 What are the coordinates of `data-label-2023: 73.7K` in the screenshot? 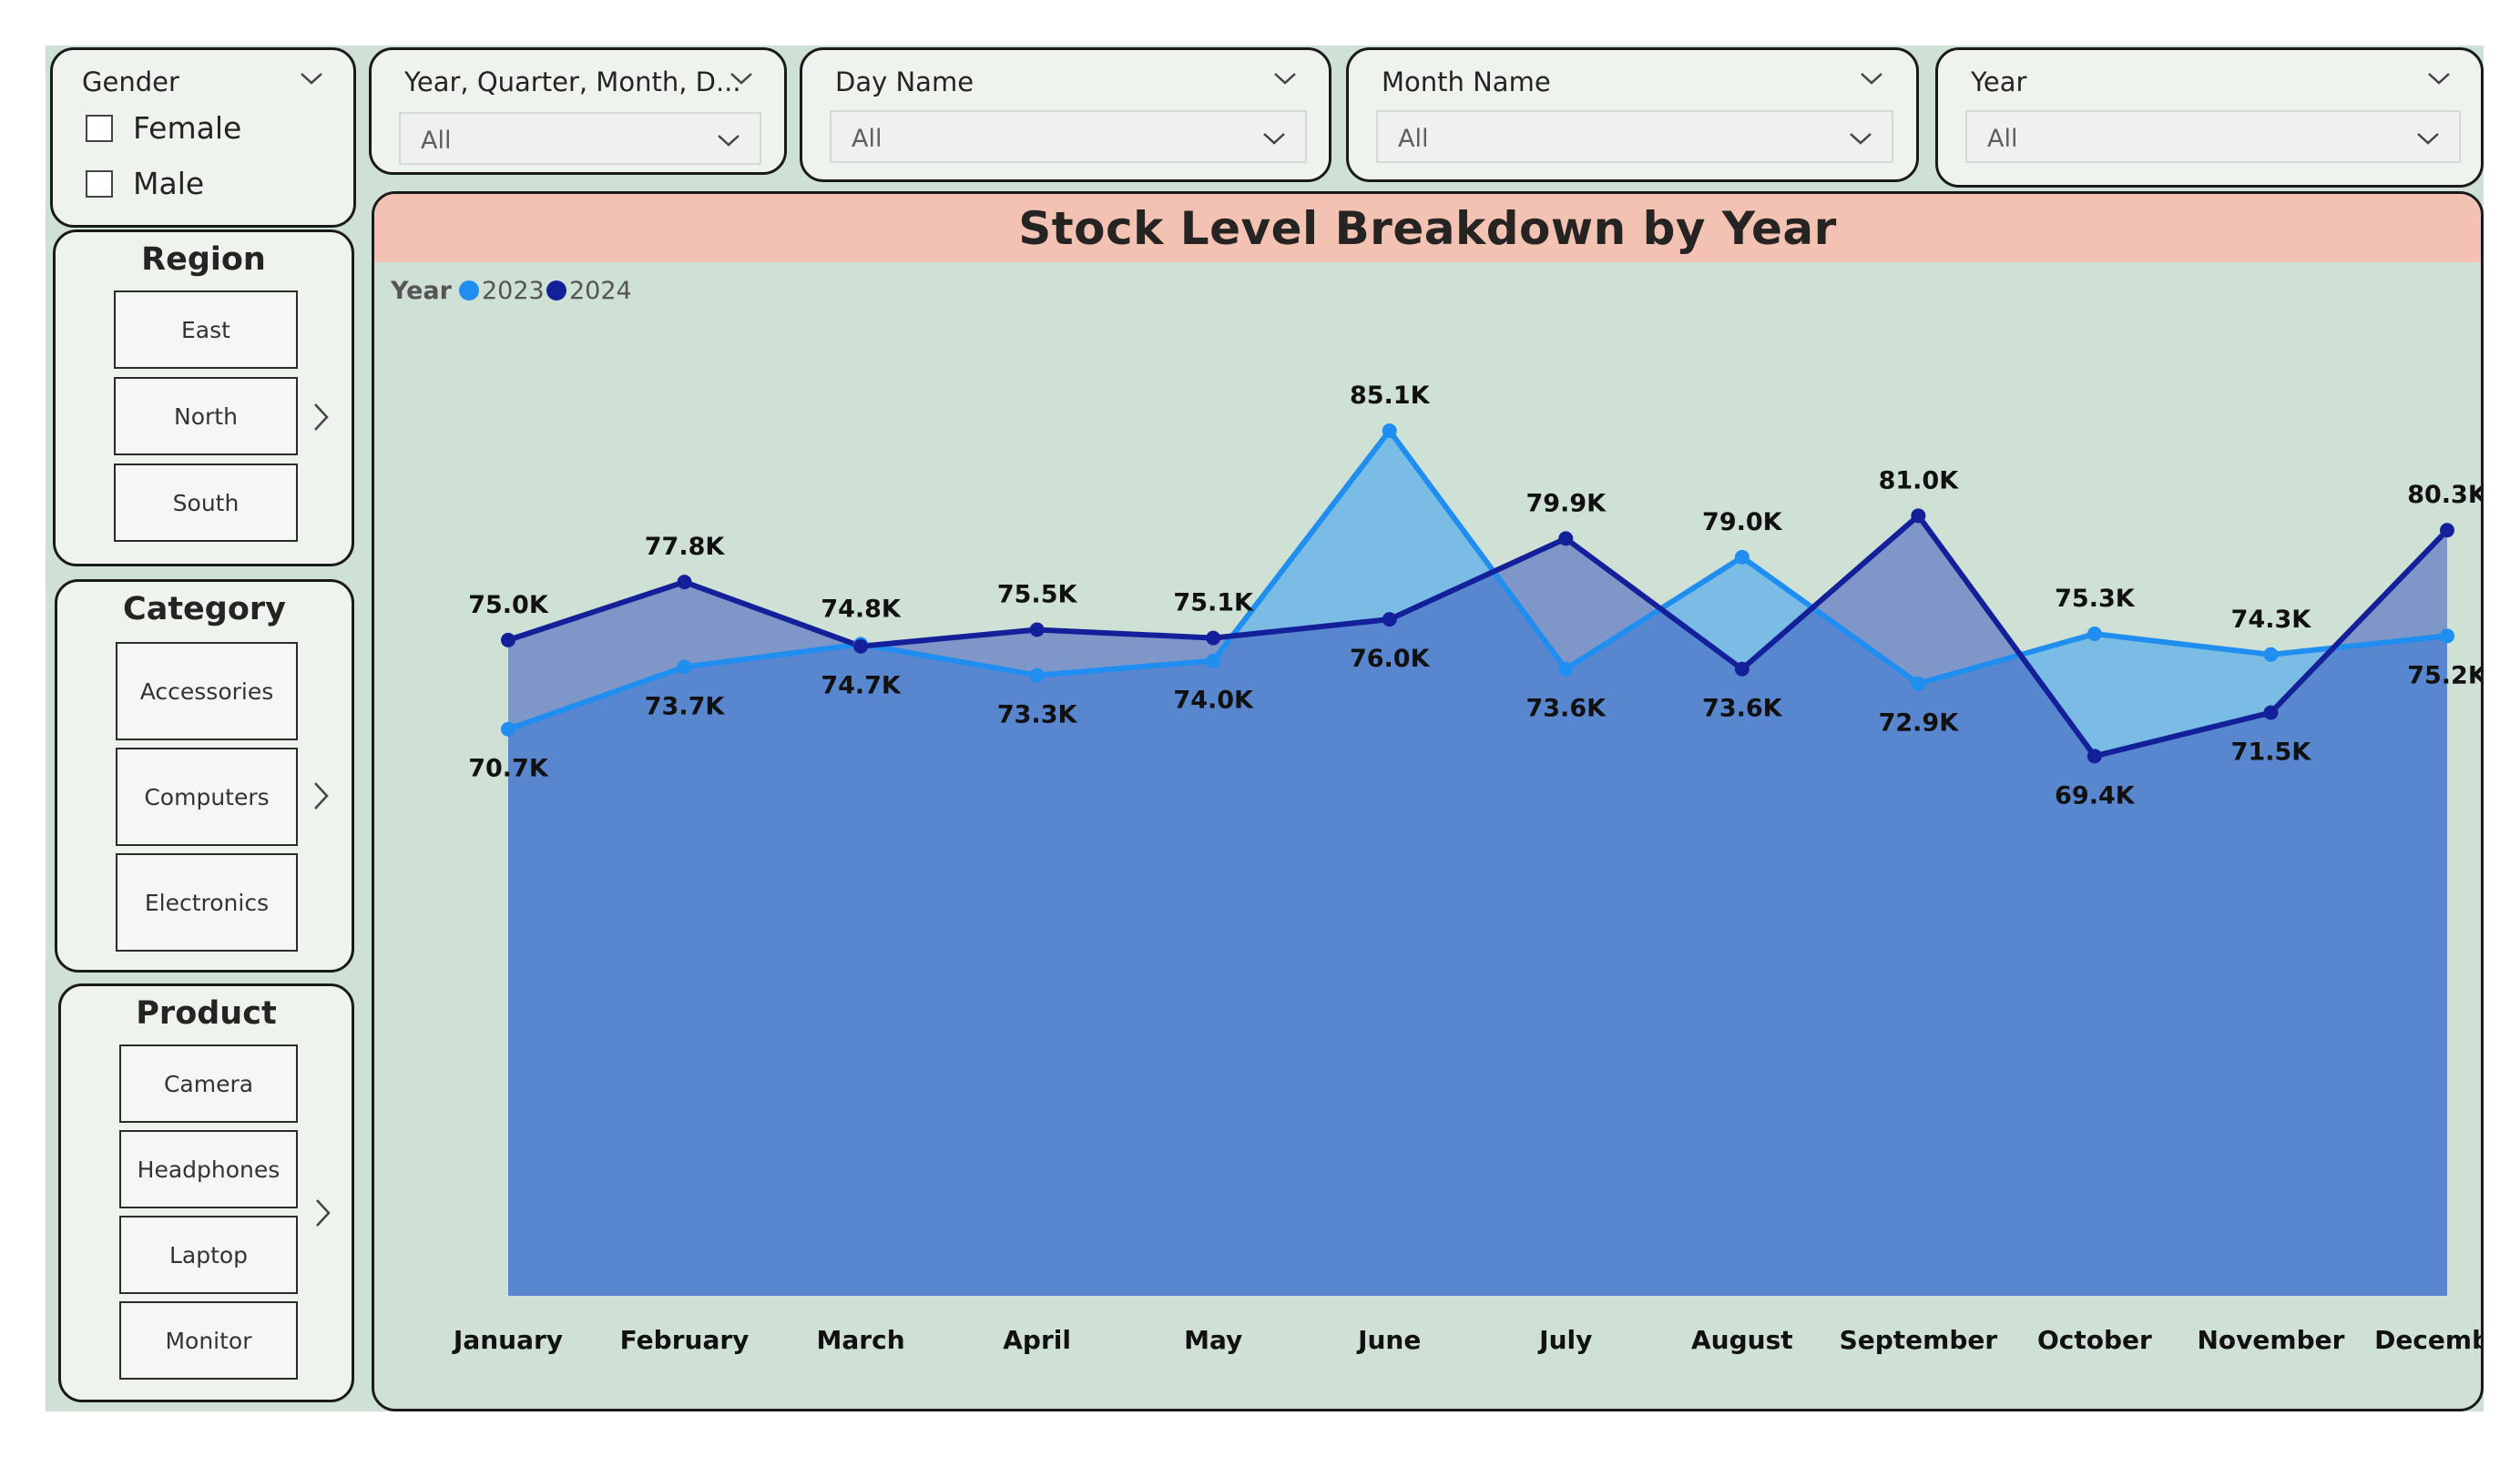 It's located at (685, 706).